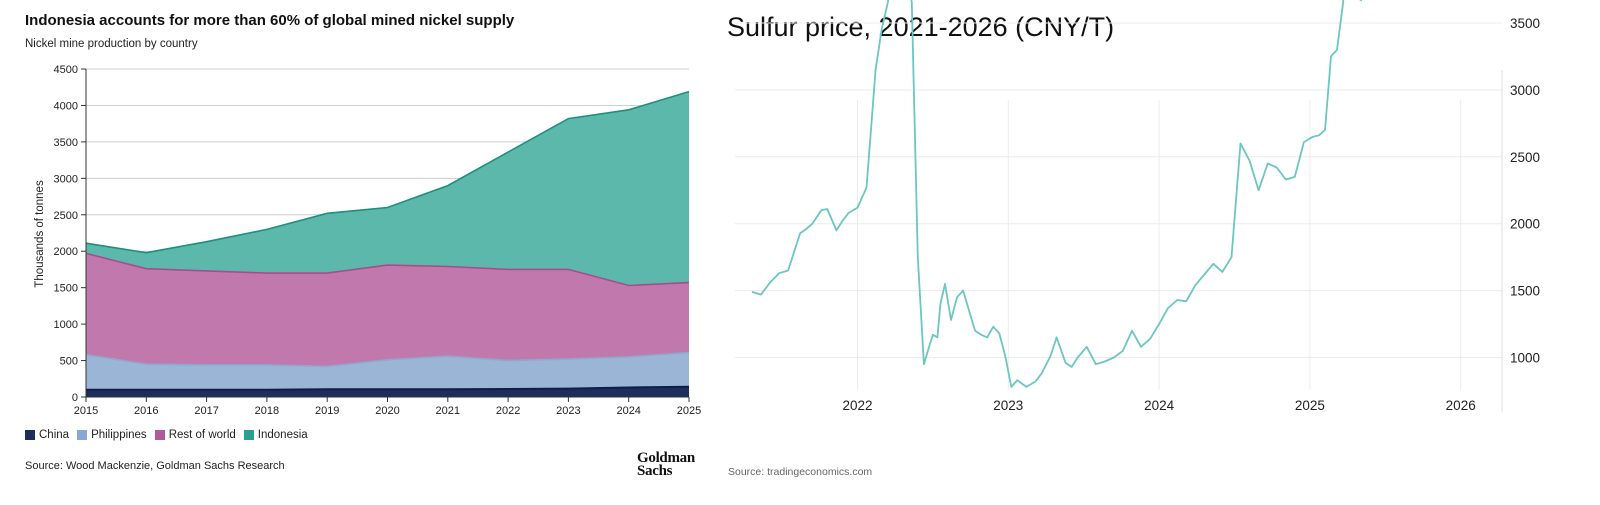 The image size is (1600, 505). What do you see at coordinates (40, 234) in the screenshot?
I see `y-axis-title: Thousands of tonnes` at bounding box center [40, 234].